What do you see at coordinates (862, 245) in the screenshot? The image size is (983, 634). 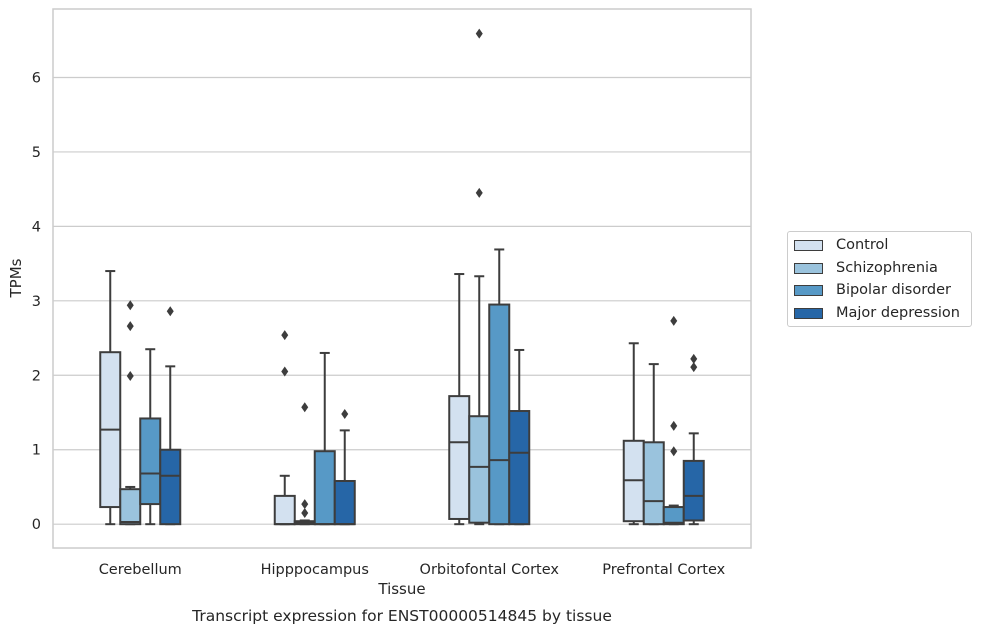 I see `legend-label-control: Control` at bounding box center [862, 245].